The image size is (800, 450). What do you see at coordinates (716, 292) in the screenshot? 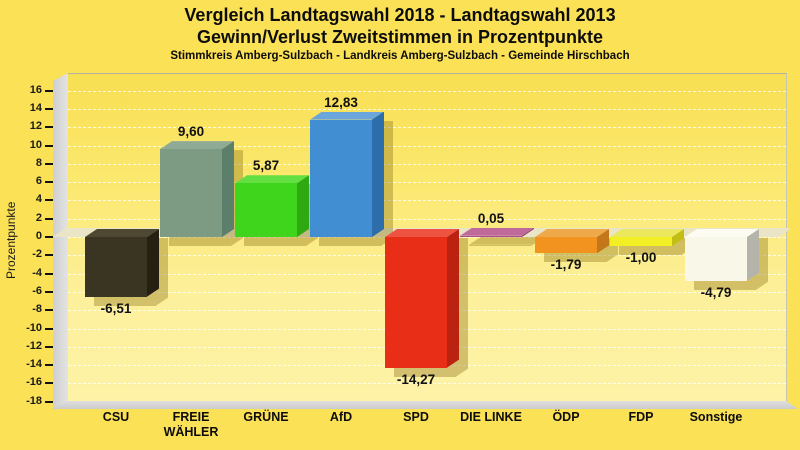
I see `value-label-sonstige: -4,79` at bounding box center [716, 292].